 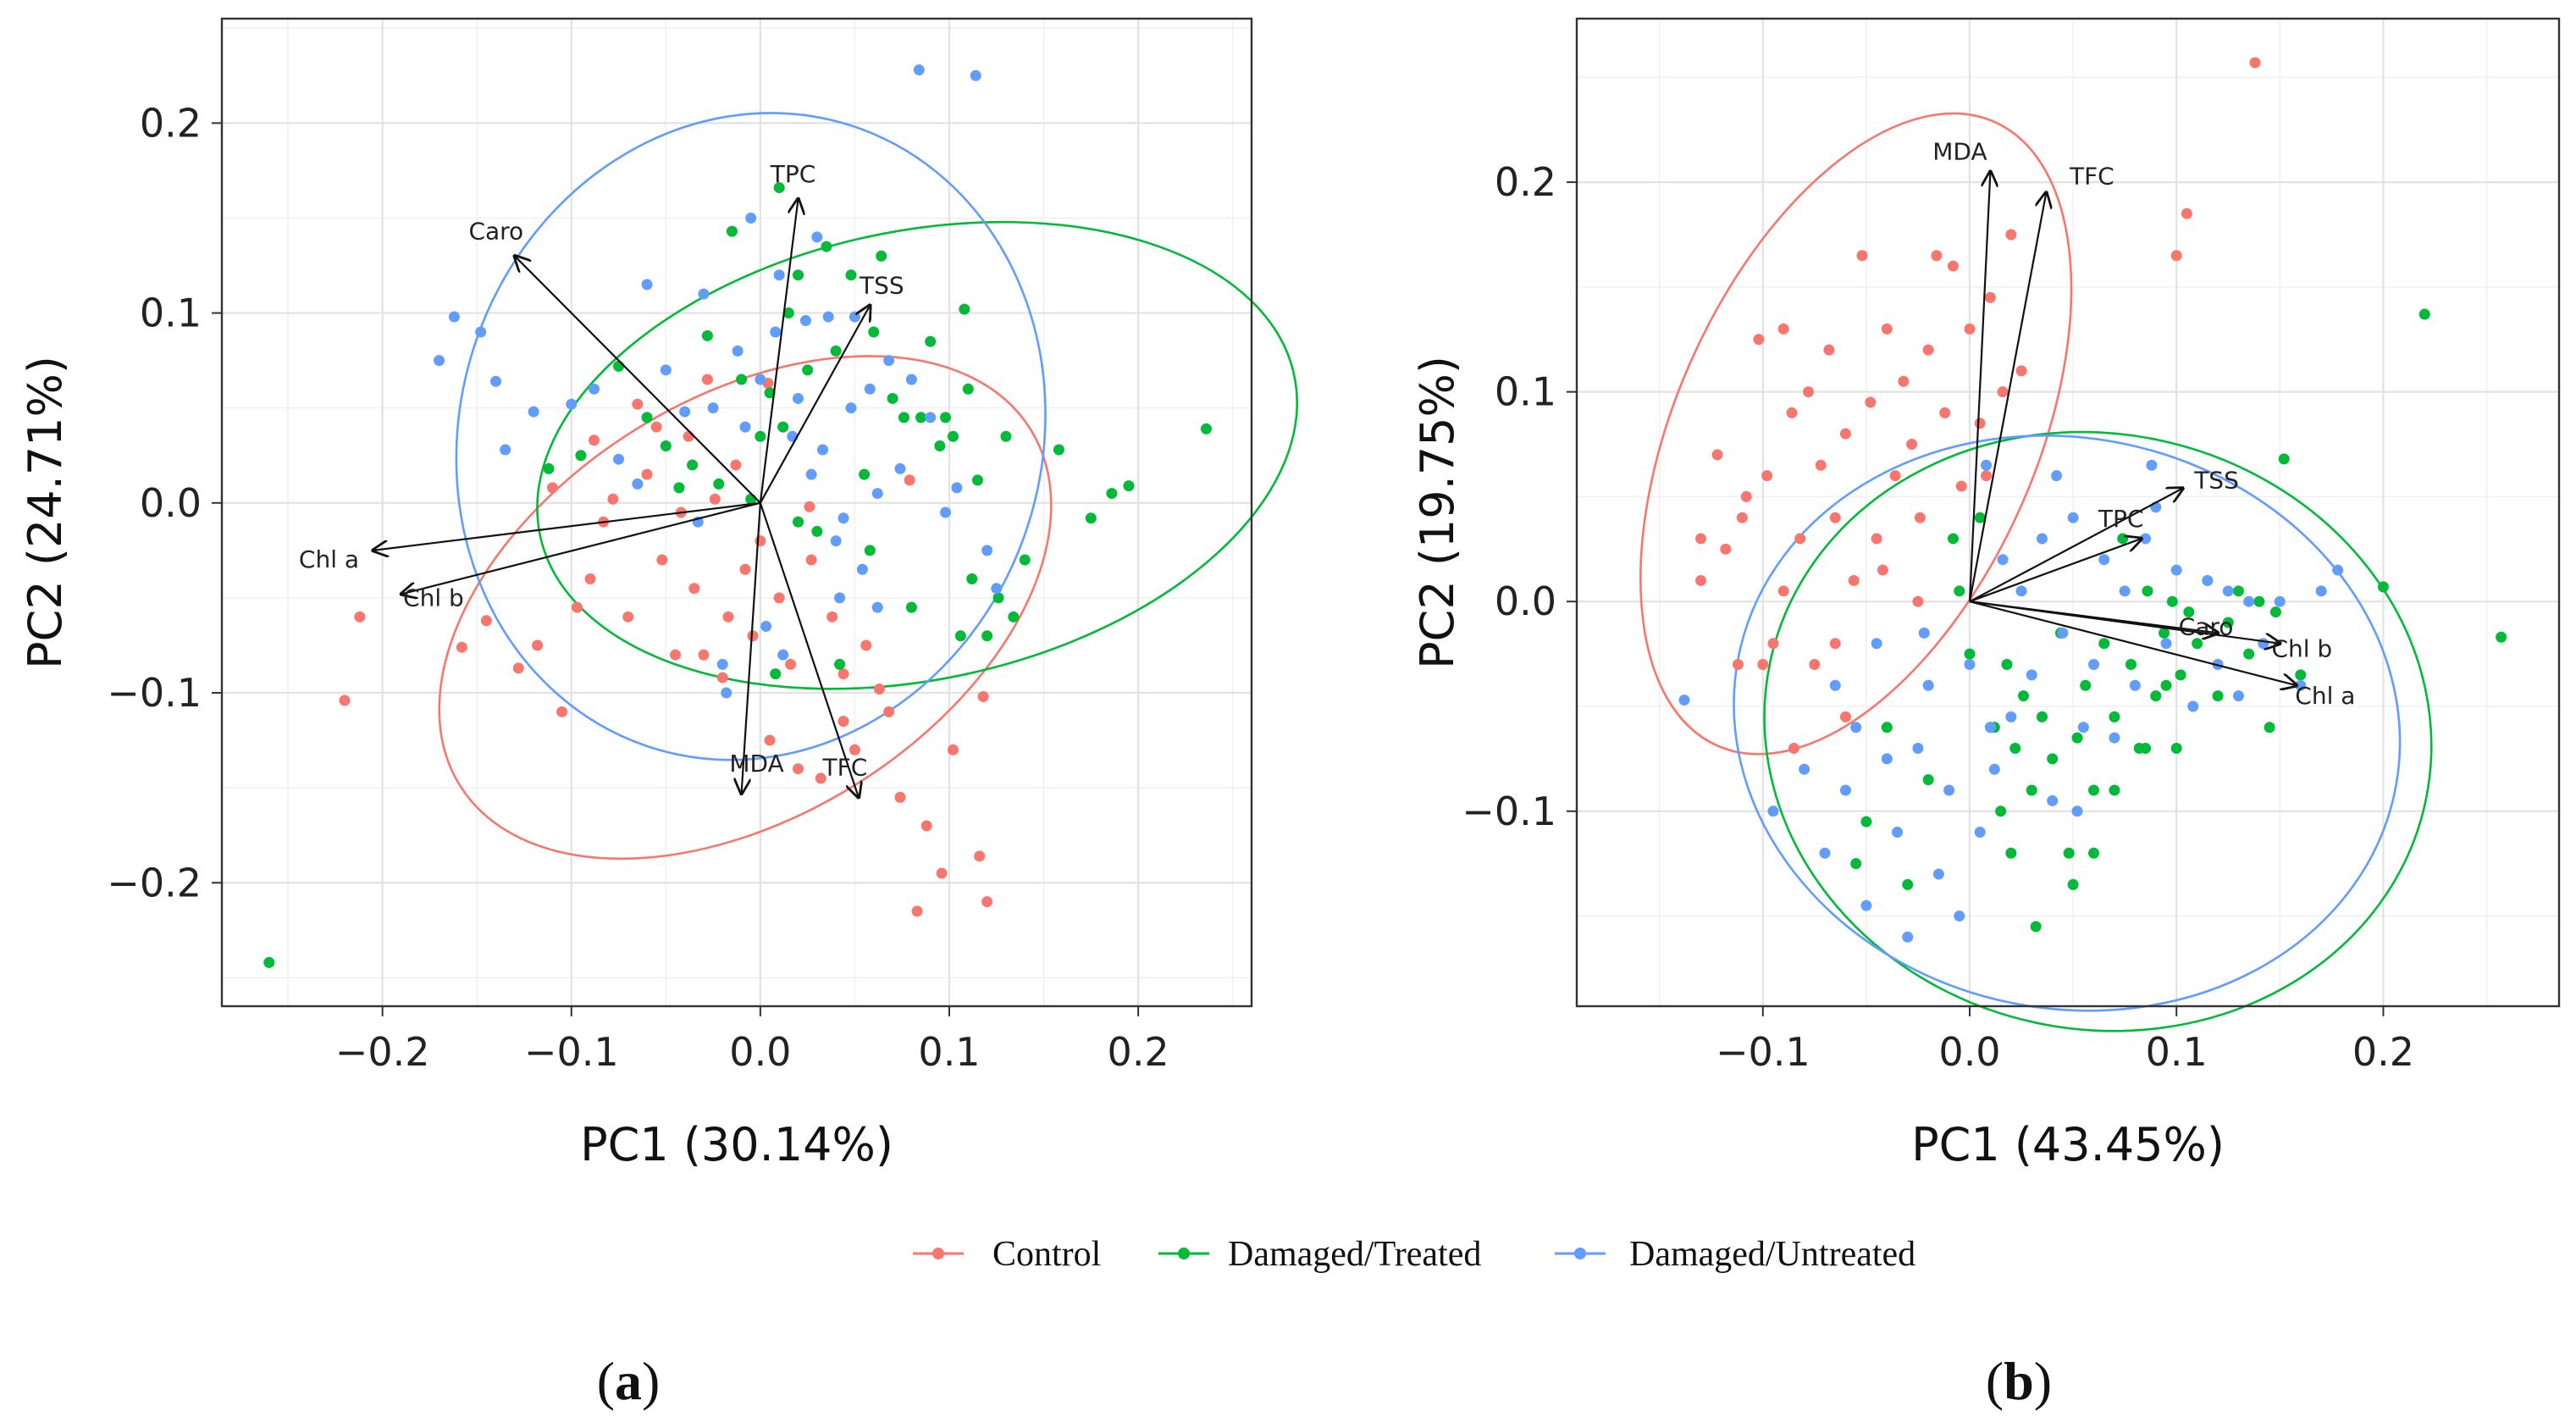 What do you see at coordinates (666, 645) in the screenshot?
I see `series-control` at bounding box center [666, 645].